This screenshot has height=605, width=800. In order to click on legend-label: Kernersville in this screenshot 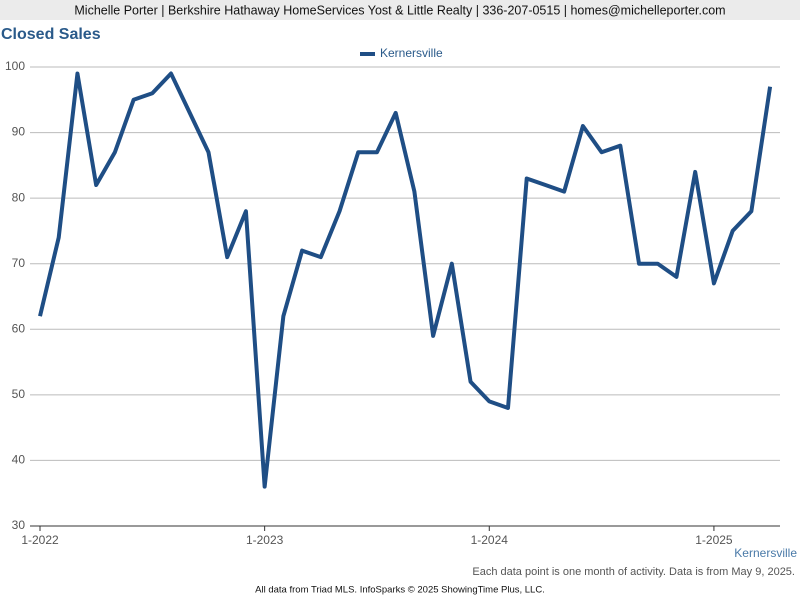, I will do `click(411, 53)`.